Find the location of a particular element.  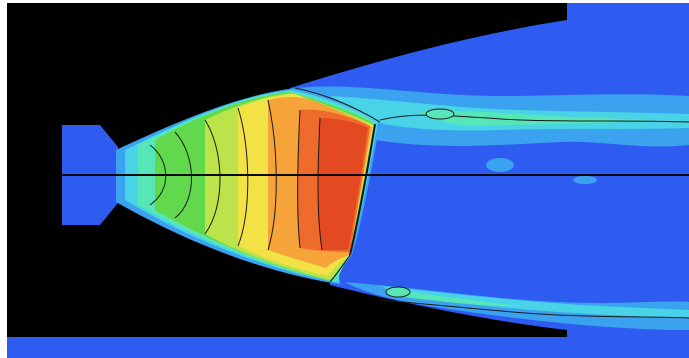

plume-cyan-band-lower is located at coordinates (534, 302).